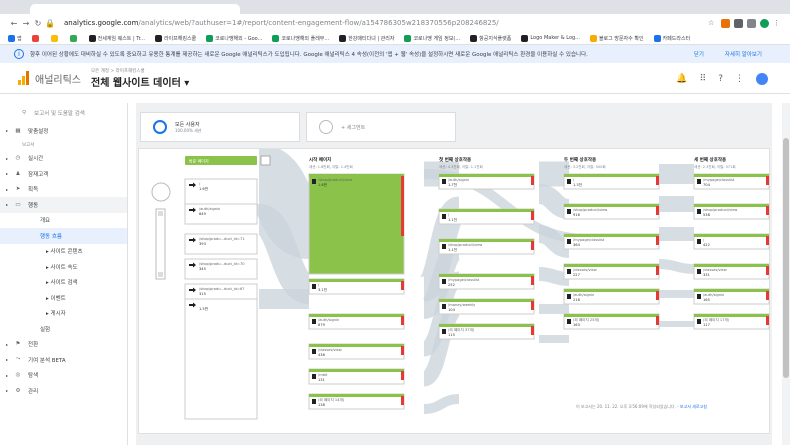 Image resolution: width=790 pixels, height=445 pixels. I want to click on apps-icon: ⠿, so click(703, 79).